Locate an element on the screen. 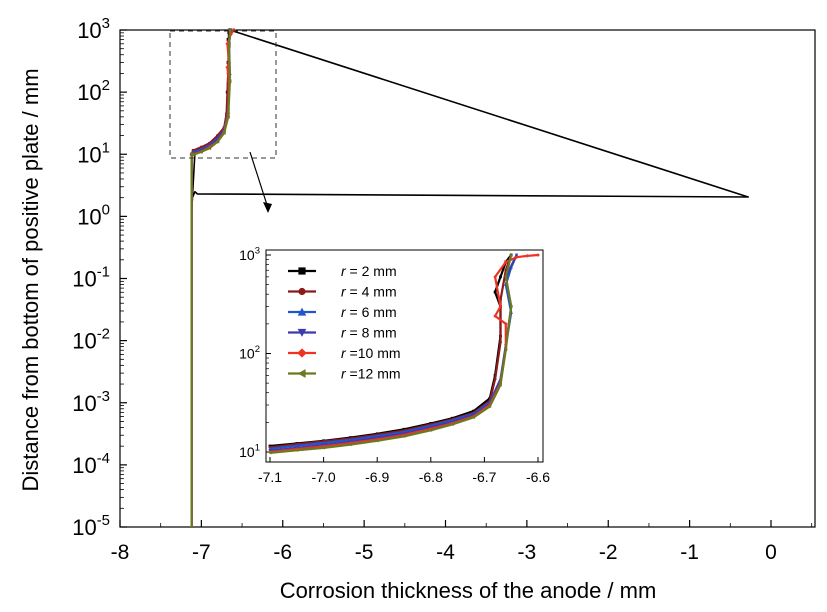 Image resolution: width=827 pixels, height=612 pixels. inset-y-tick-label: 10¹ is located at coordinates (249, 451).